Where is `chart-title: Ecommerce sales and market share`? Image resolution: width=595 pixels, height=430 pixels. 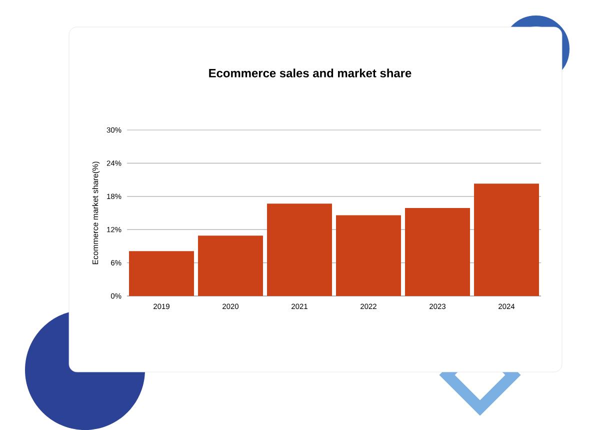
chart-title: Ecommerce sales and market share is located at coordinates (310, 73).